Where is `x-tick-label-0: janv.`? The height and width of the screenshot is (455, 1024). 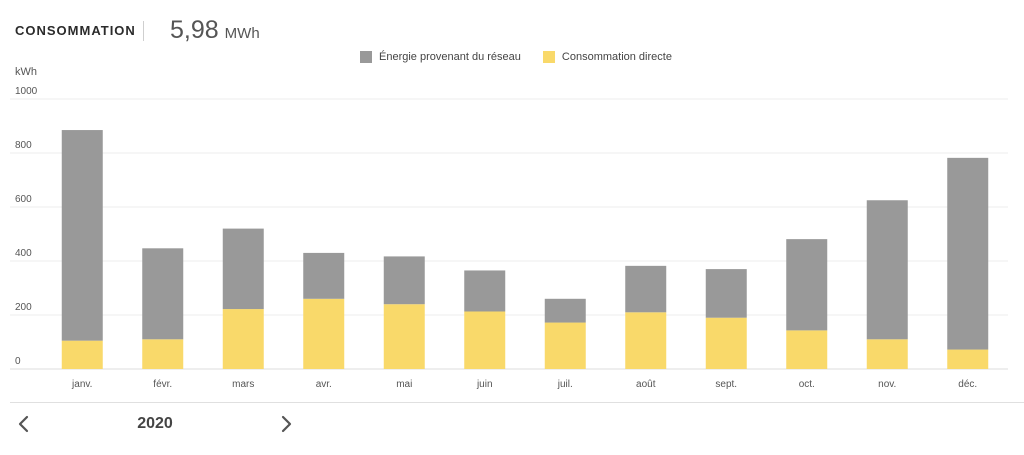 x-tick-label-0: janv. is located at coordinates (81, 384).